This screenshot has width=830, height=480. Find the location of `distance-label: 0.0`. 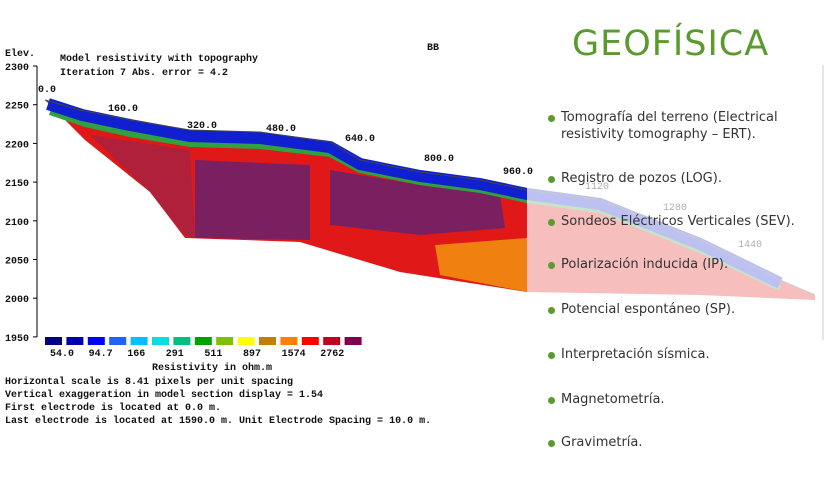

distance-label: 0.0 is located at coordinates (47, 90).